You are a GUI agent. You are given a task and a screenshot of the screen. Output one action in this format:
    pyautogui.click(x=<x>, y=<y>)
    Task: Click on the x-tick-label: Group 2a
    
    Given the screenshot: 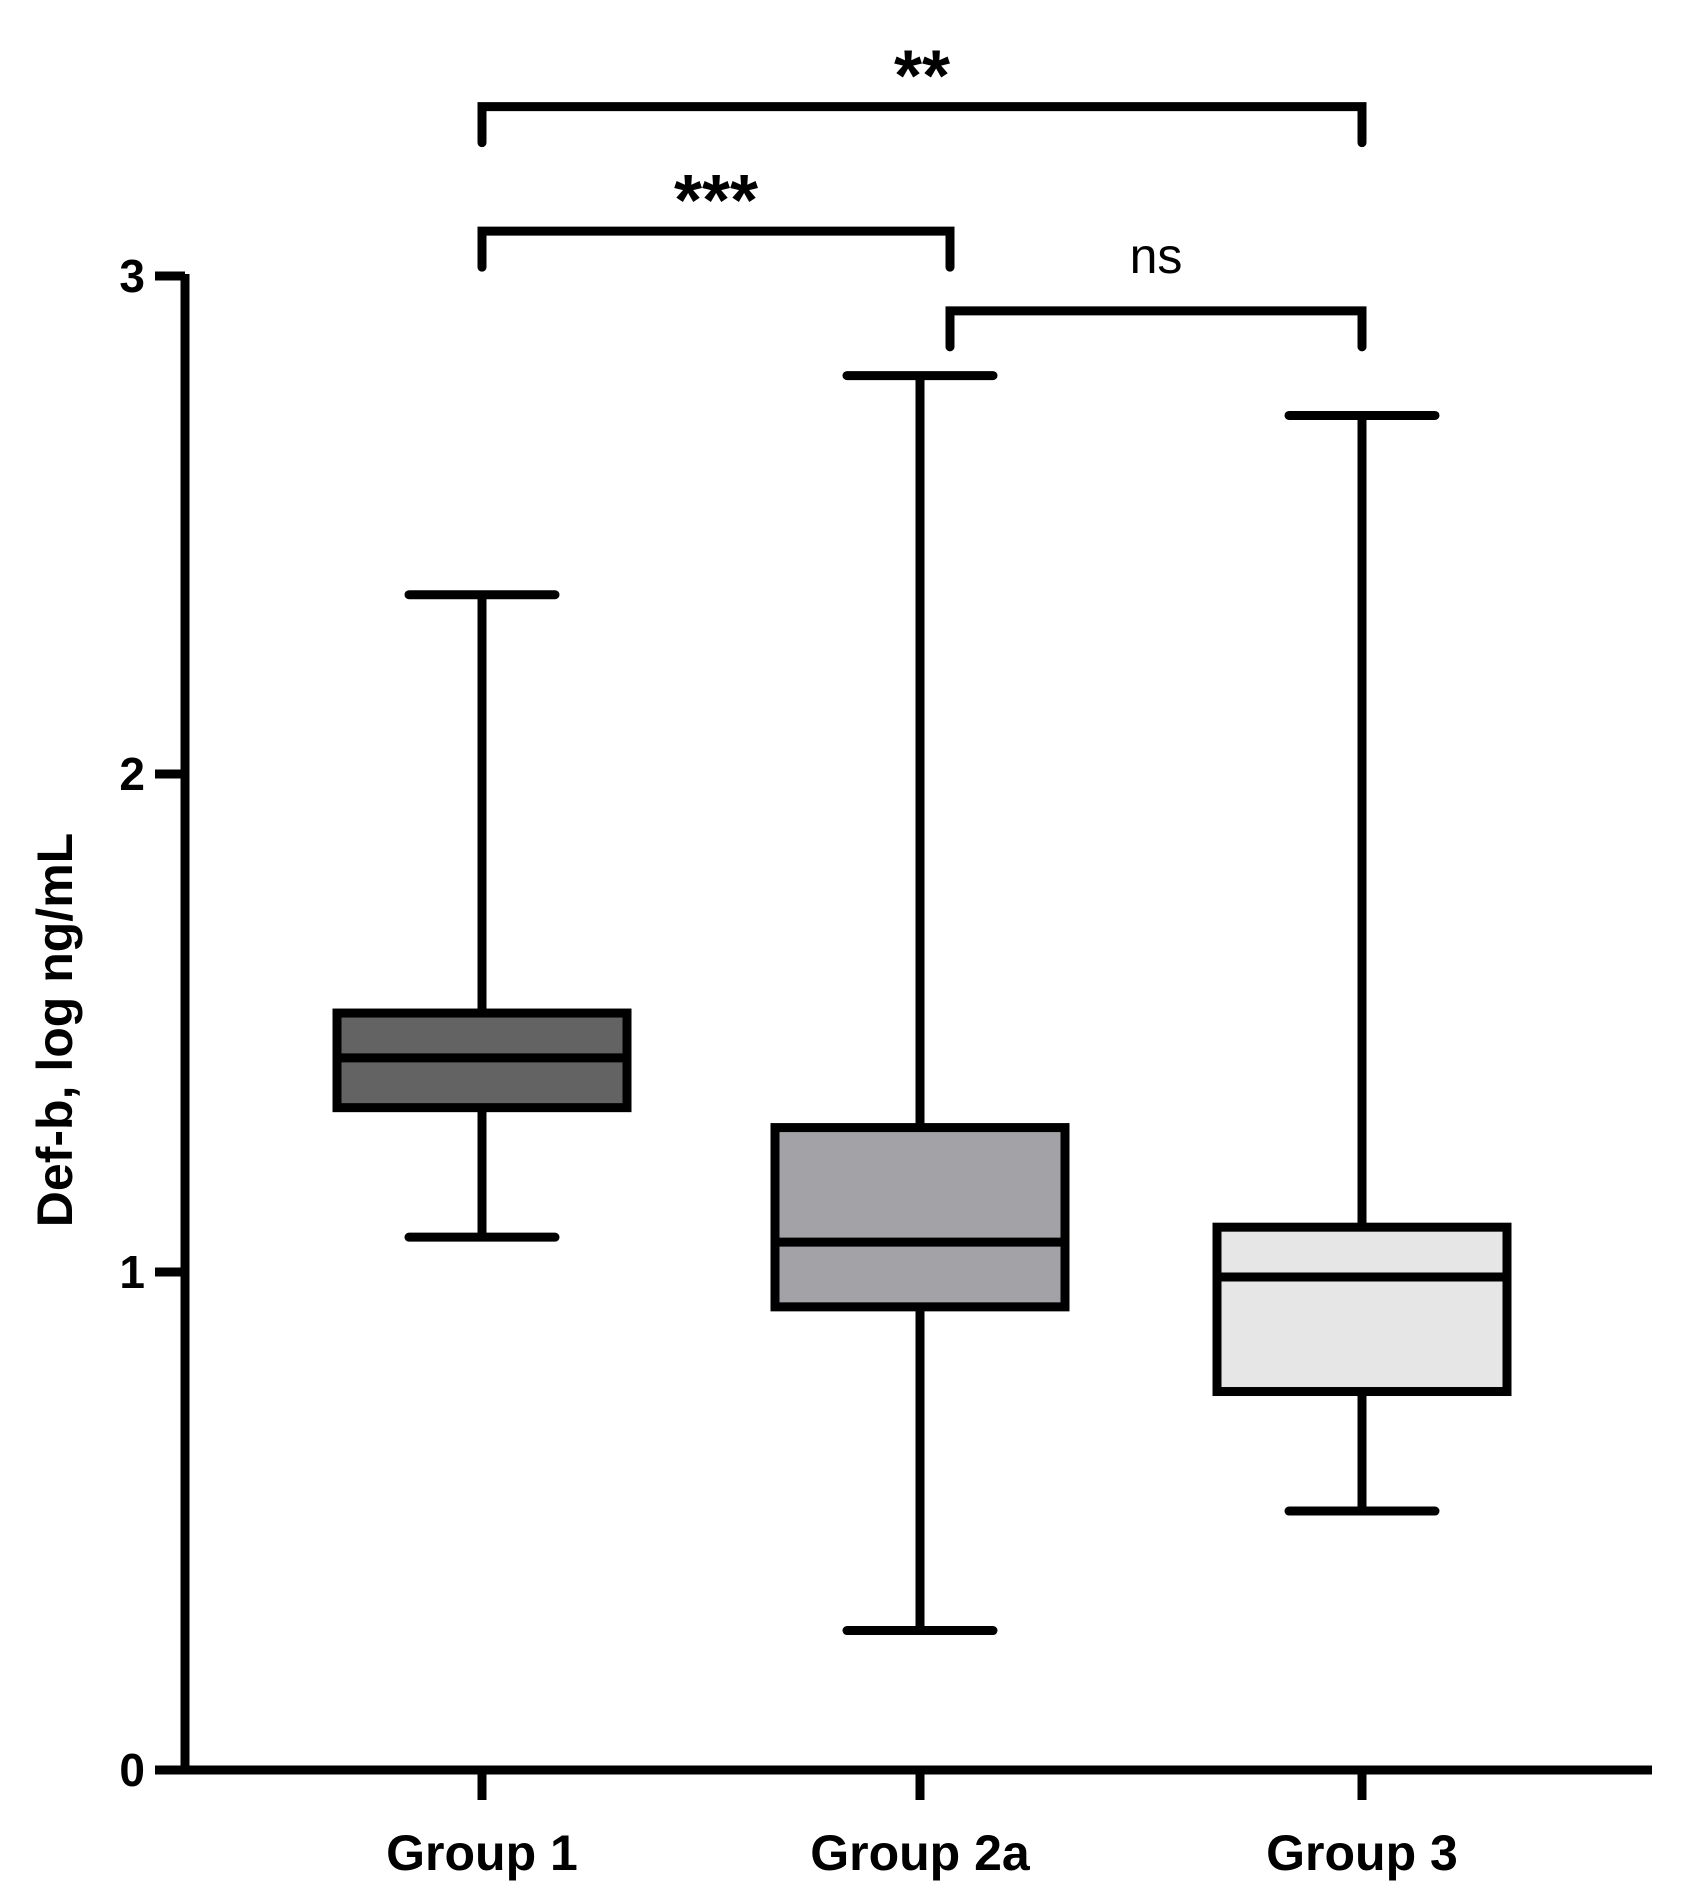 What is the action you would take?
    pyautogui.click(x=920, y=1853)
    